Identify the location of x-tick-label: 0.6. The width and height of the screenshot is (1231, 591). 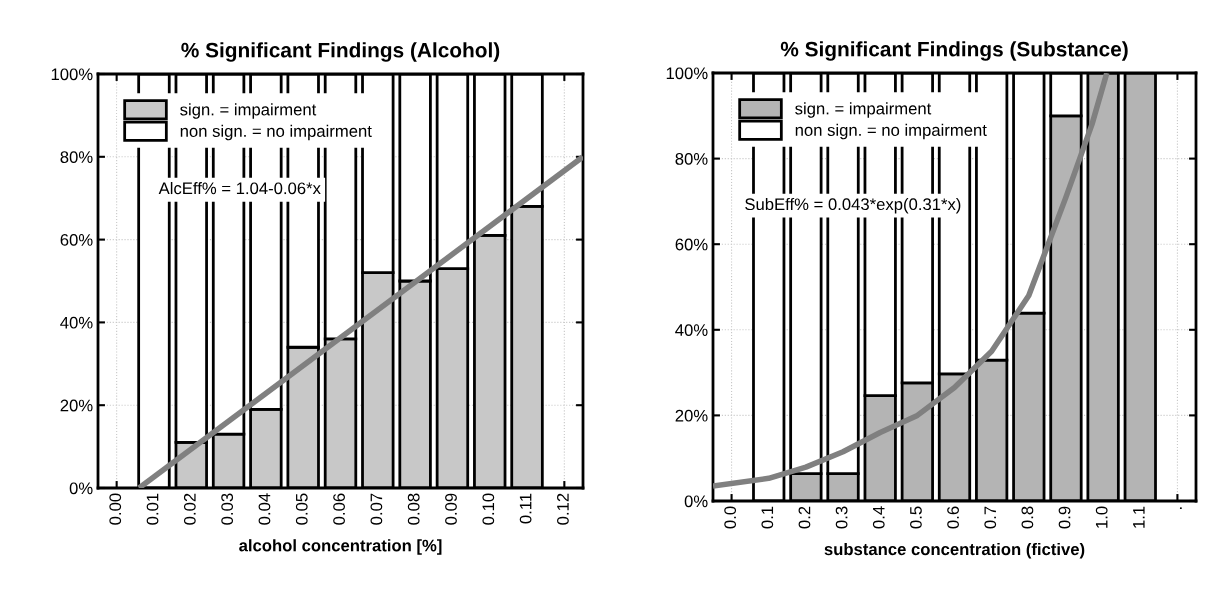
(953, 517).